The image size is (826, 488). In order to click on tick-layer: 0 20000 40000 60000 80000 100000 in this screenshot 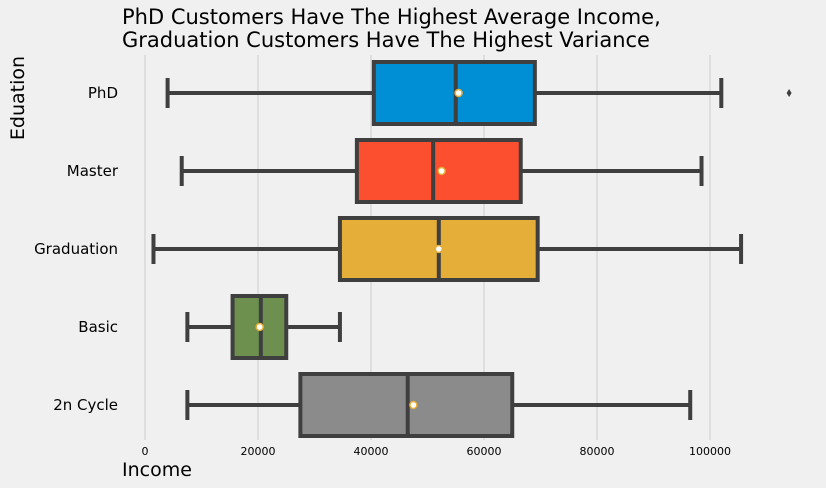, I will do `click(437, 451)`.